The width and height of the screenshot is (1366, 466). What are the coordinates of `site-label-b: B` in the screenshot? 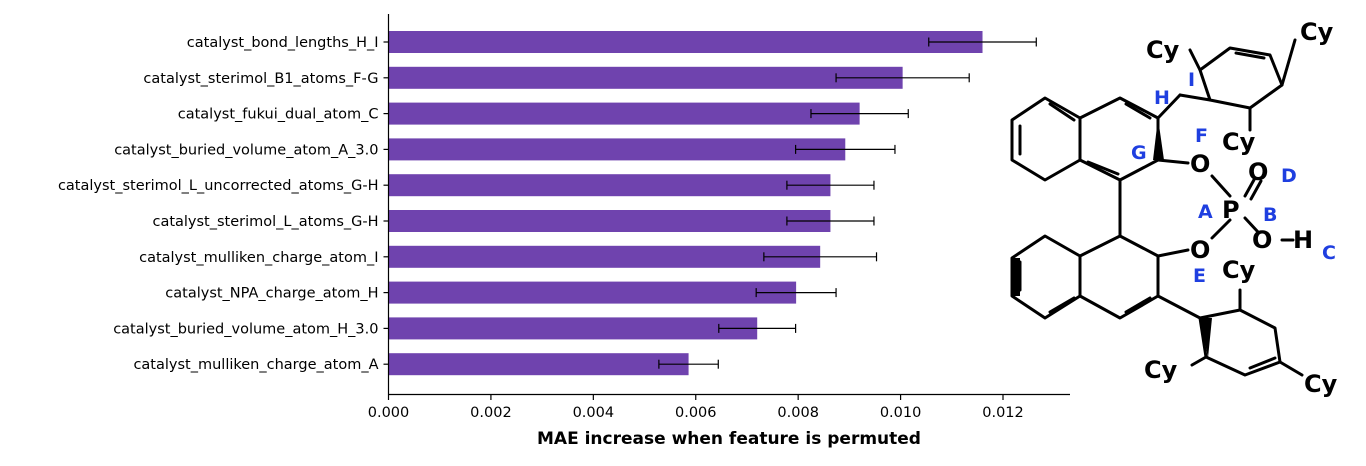 It's located at (1270, 215).